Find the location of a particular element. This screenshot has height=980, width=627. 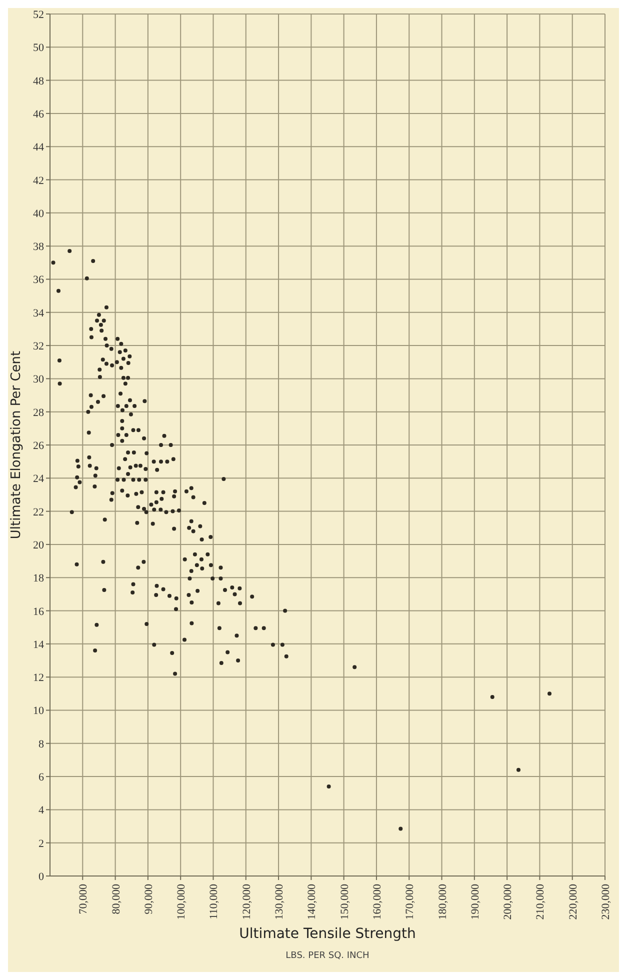

y-tick-label: 38 is located at coordinates (38, 247).